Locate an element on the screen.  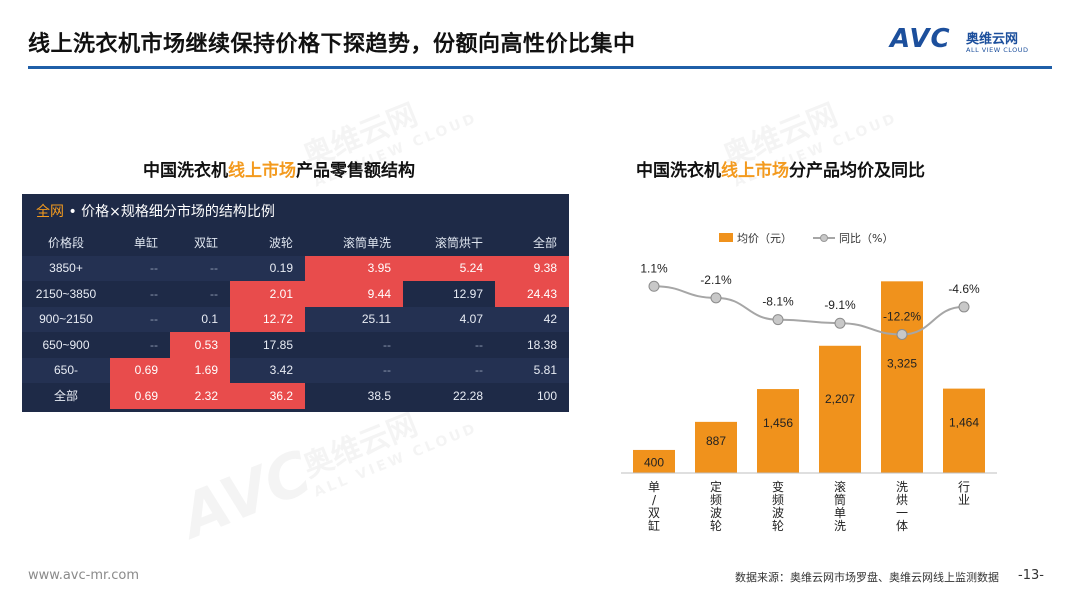
avc-logo: AVC 奥维云网 ALL VIEW CLOUD is located at coordinates (972, 42).